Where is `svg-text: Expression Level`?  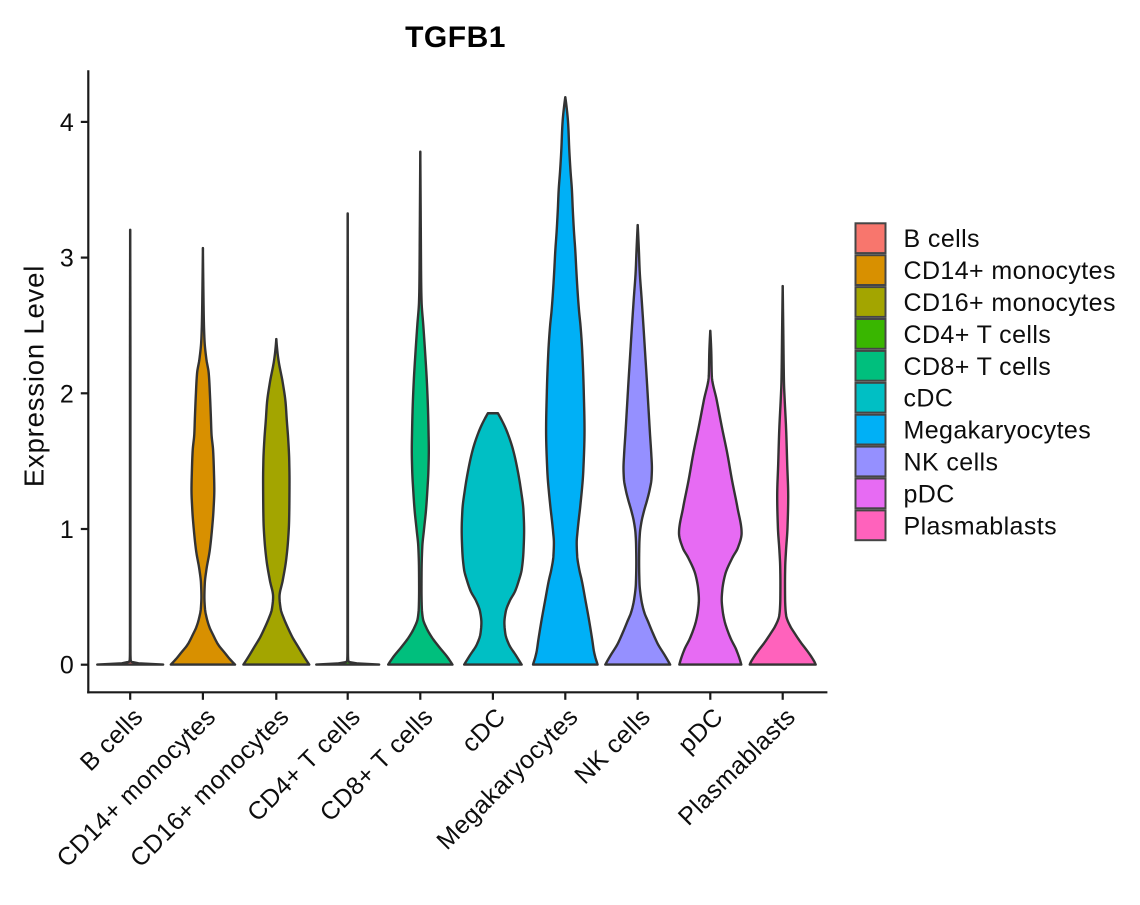
svg-text: Expression Level is located at coordinates (34, 376).